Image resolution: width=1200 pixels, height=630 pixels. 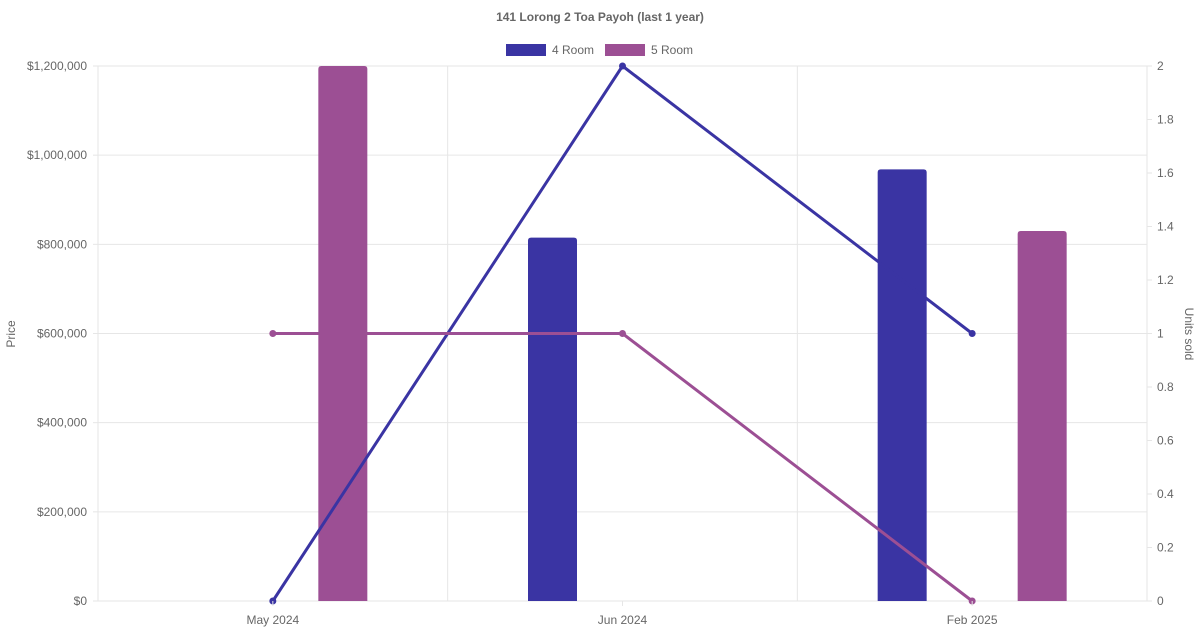 What do you see at coordinates (62, 512) in the screenshot?
I see `y-left-tick-label: $200,000` at bounding box center [62, 512].